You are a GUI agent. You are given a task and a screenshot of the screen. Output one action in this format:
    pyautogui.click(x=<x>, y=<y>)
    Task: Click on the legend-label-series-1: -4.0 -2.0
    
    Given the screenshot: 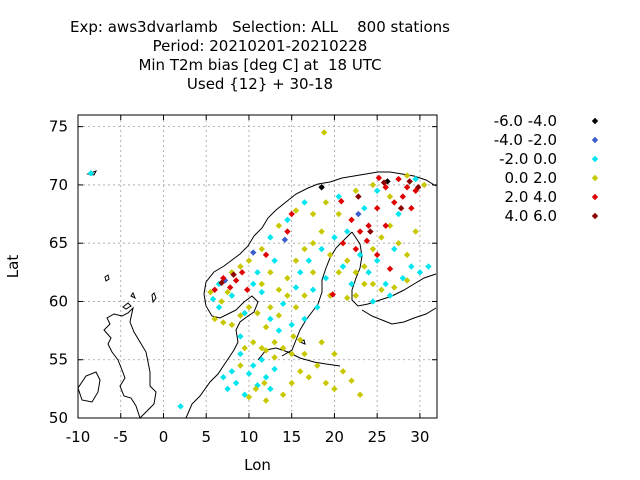 What is the action you would take?
    pyautogui.click(x=525, y=140)
    